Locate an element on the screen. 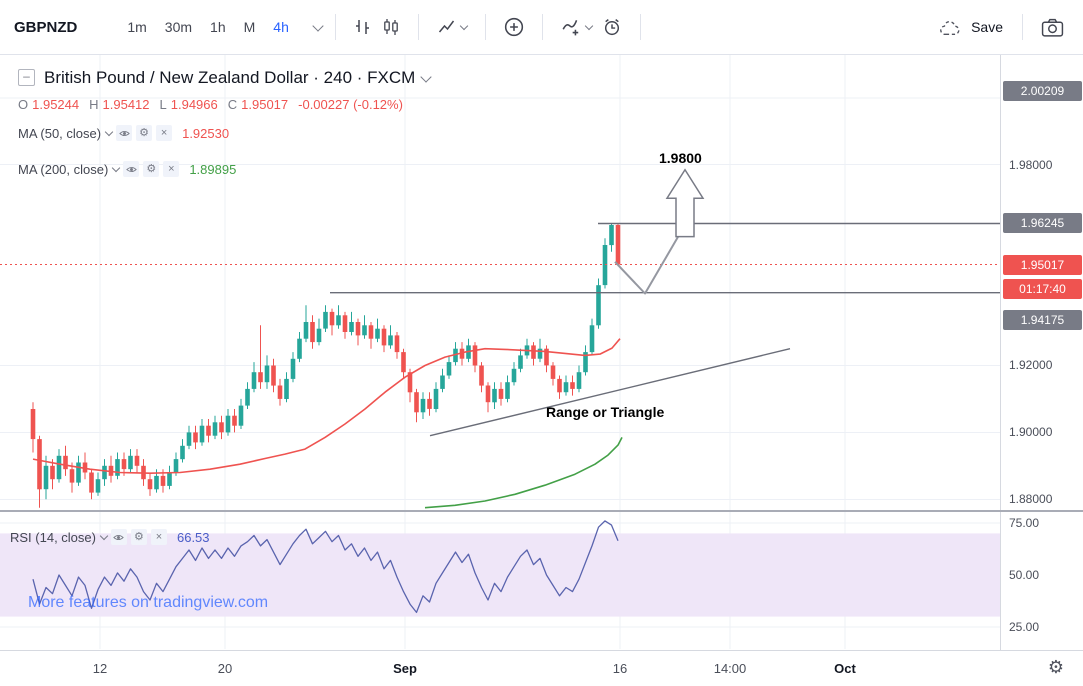 The height and width of the screenshot is (686, 1083). bars-icon is located at coordinates (362, 27).